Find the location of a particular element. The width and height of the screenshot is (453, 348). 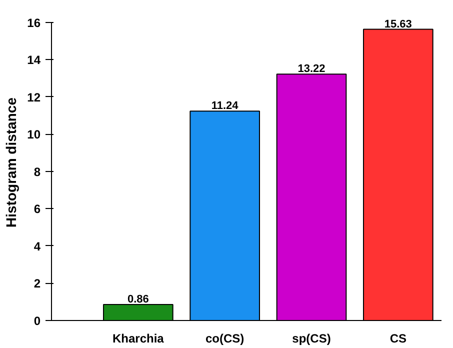

y-tick-label: 2 is located at coordinates (37, 283).